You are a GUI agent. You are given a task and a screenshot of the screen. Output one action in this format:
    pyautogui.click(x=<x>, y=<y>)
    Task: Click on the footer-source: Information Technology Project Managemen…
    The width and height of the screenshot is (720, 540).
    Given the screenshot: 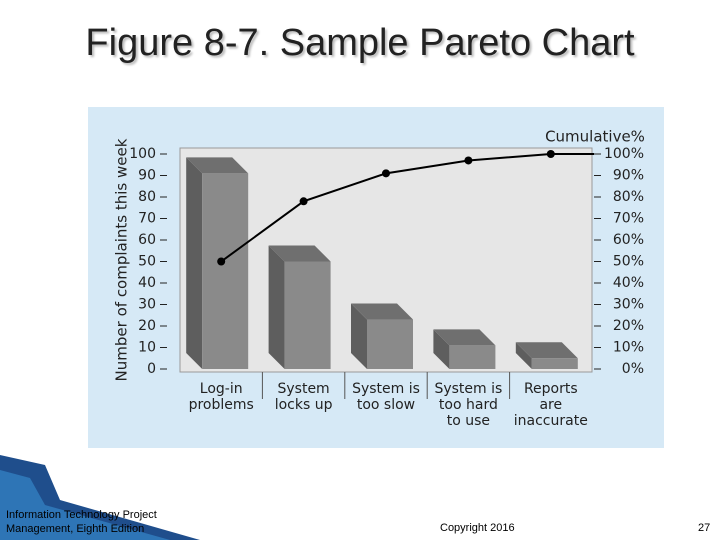 What is the action you would take?
    pyautogui.click(x=81, y=522)
    